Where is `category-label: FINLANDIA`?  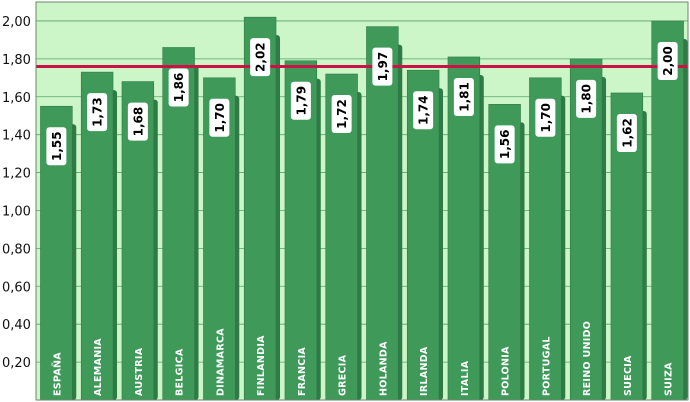 category-label: FINLANDIA is located at coordinates (261, 365).